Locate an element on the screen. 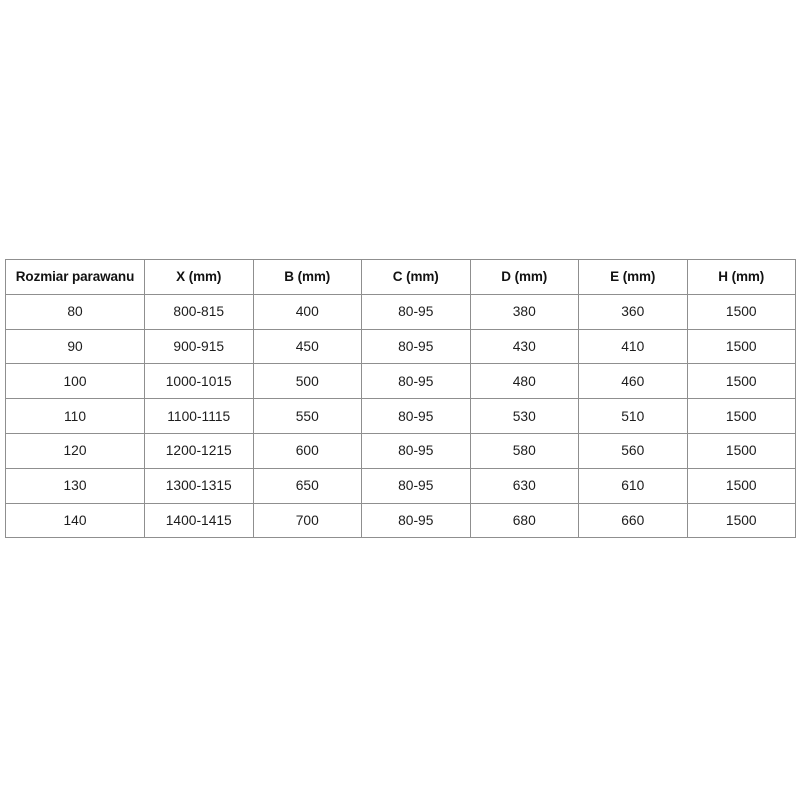  cell-d: 680 is located at coordinates (524, 520).